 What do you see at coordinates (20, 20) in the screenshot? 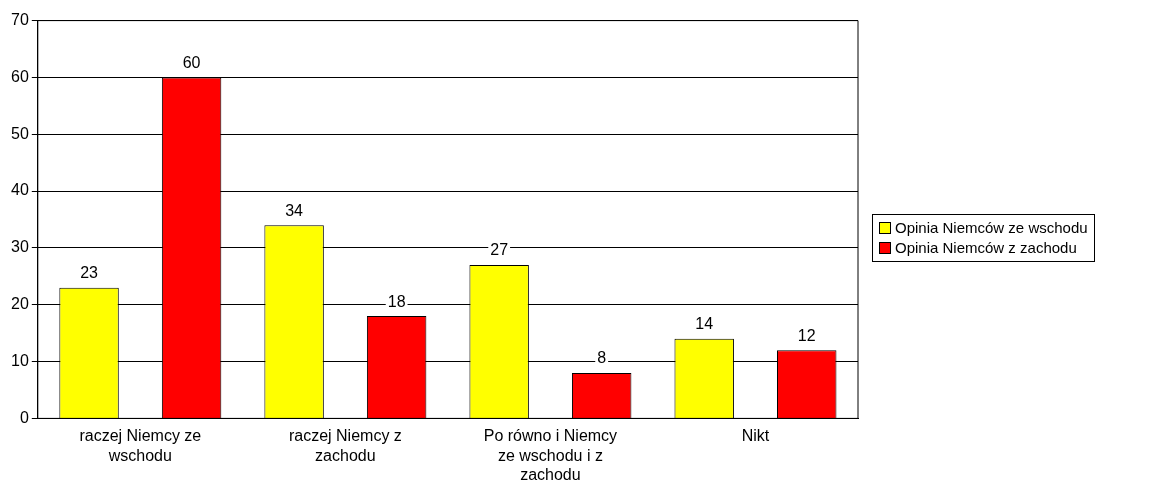
I see `y-tick-label: 70` at bounding box center [20, 20].